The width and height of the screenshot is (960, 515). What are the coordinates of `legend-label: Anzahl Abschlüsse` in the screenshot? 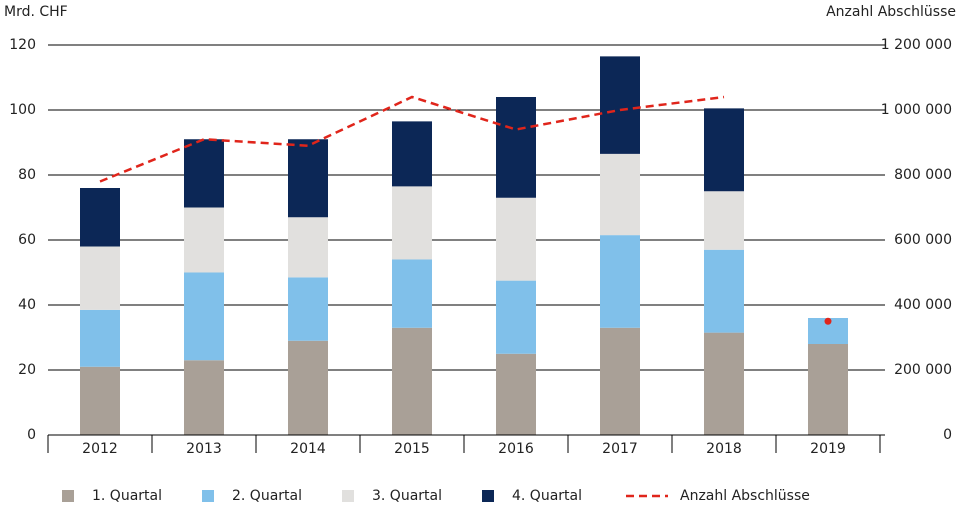 It's located at (745, 496).